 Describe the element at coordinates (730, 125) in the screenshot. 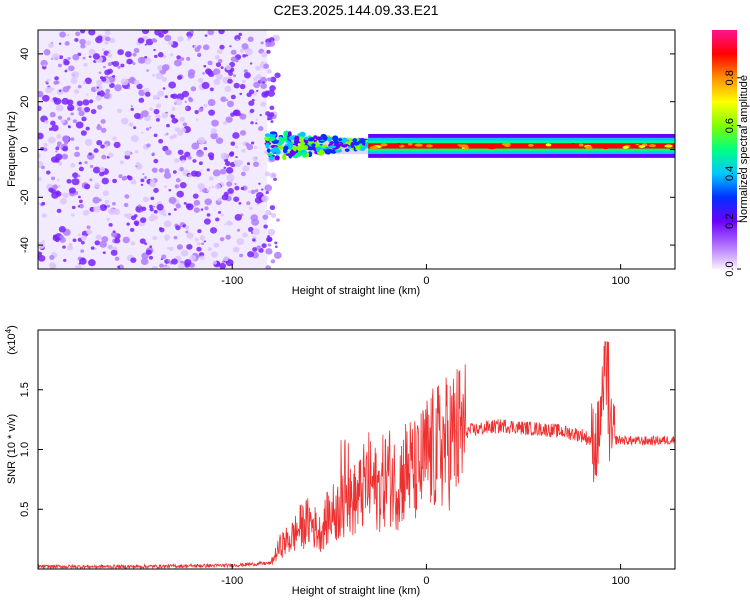

I see `colorbar-tick-label: 0.6` at that location.